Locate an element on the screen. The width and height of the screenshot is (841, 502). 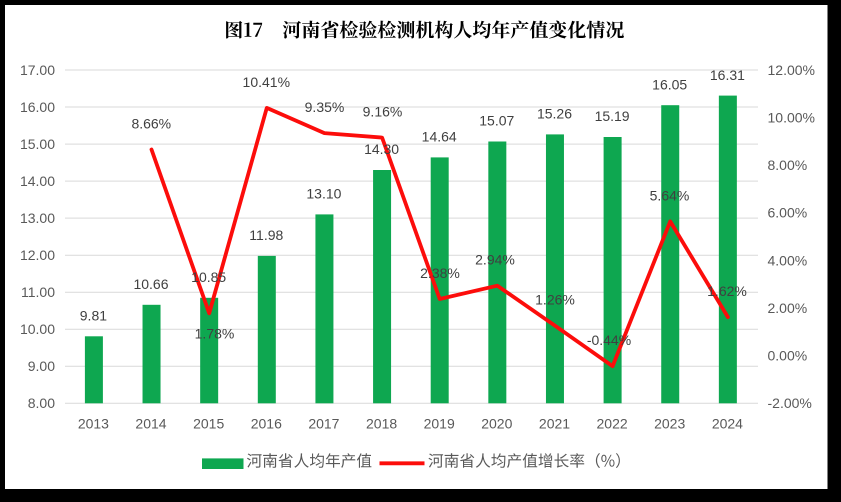
svg-text: 16.05 is located at coordinates (669, 84).